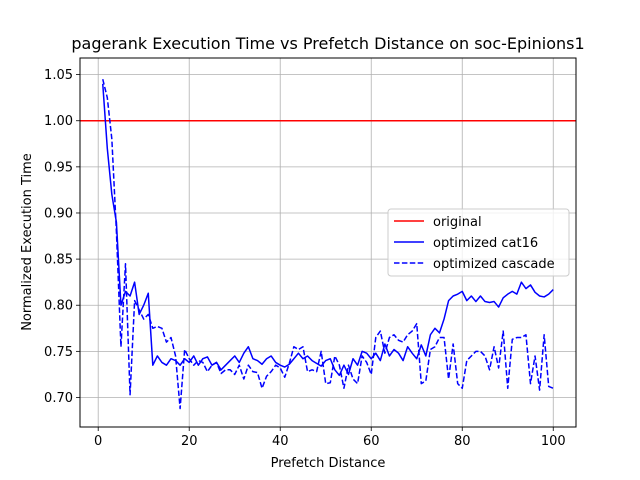 The image size is (640, 480). What do you see at coordinates (371, 441) in the screenshot?
I see `x-tick-label: 60` at bounding box center [371, 441].